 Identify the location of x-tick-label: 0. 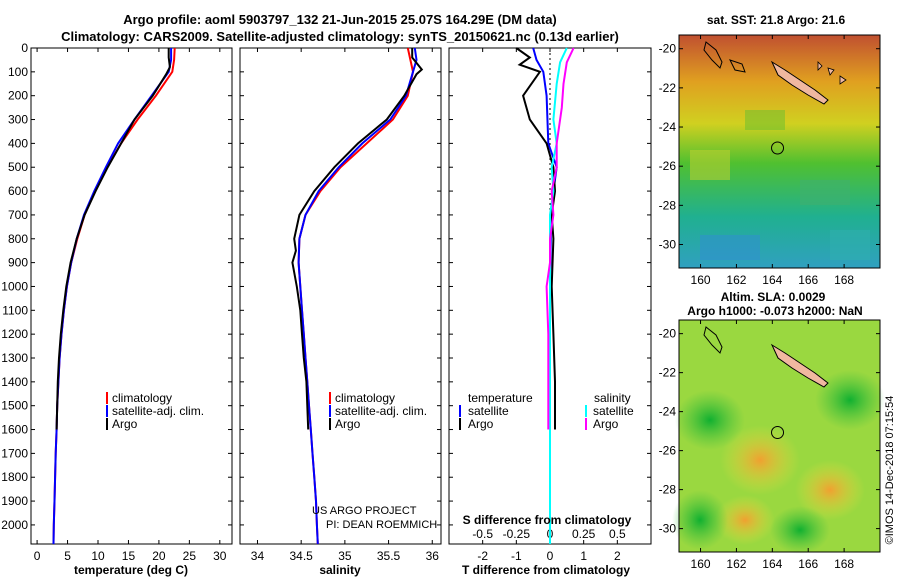
(37, 556).